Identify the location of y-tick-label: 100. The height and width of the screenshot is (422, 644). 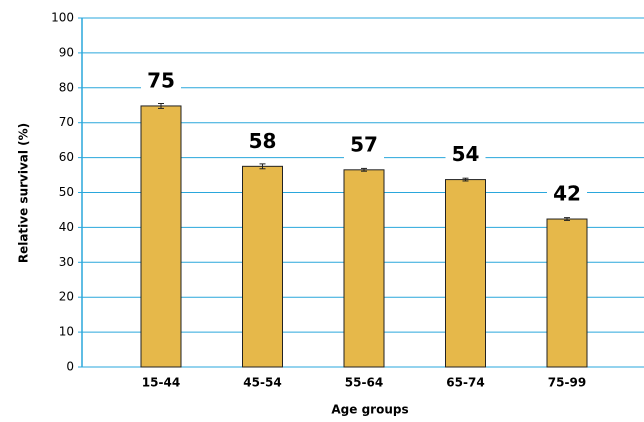
(62, 18).